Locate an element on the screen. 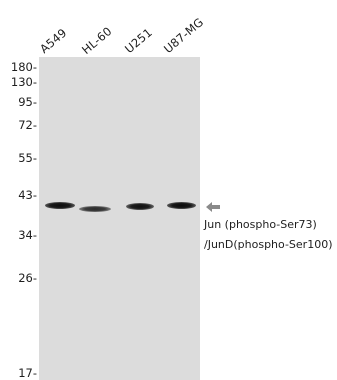 Image resolution: width=337 pixels, height=380 pixels. mw-marker-95: 95- is located at coordinates (27, 102).